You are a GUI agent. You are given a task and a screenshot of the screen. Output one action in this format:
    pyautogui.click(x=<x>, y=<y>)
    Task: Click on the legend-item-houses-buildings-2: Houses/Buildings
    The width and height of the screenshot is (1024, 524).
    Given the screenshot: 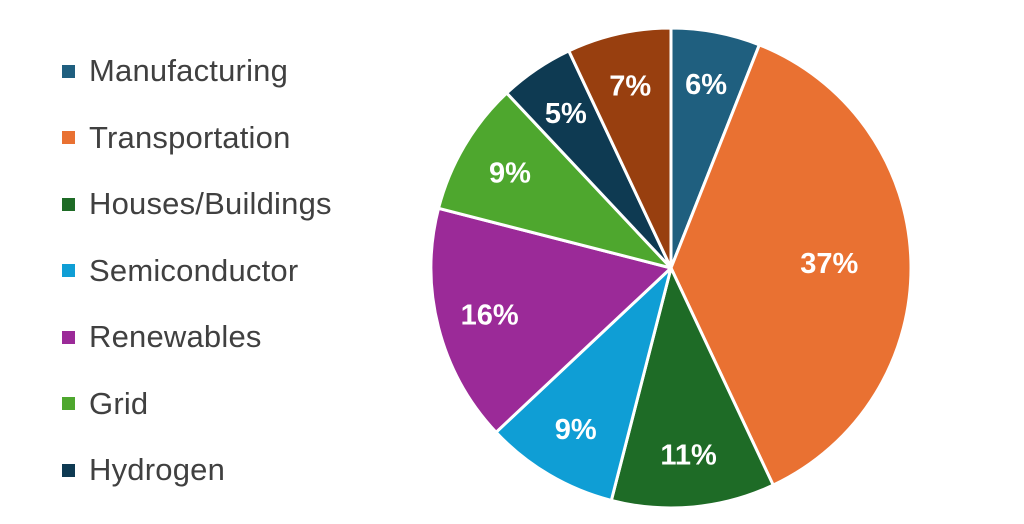 What is the action you would take?
    pyautogui.click(x=242, y=204)
    